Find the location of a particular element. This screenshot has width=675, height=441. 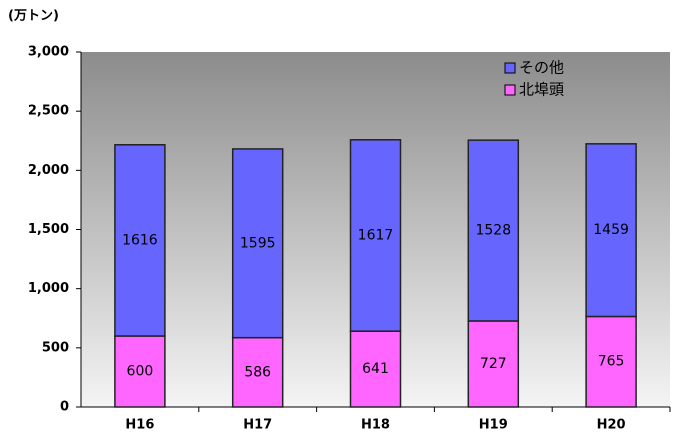

y-tick-label: 1,000 is located at coordinates (48, 288).